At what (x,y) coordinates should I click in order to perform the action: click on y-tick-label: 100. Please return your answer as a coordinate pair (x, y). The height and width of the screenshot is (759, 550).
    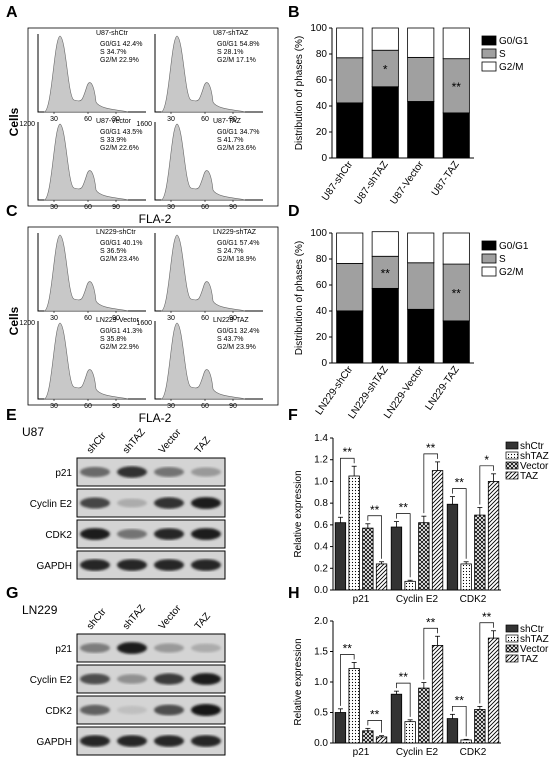
    Looking at the image, I should click on (318, 28).